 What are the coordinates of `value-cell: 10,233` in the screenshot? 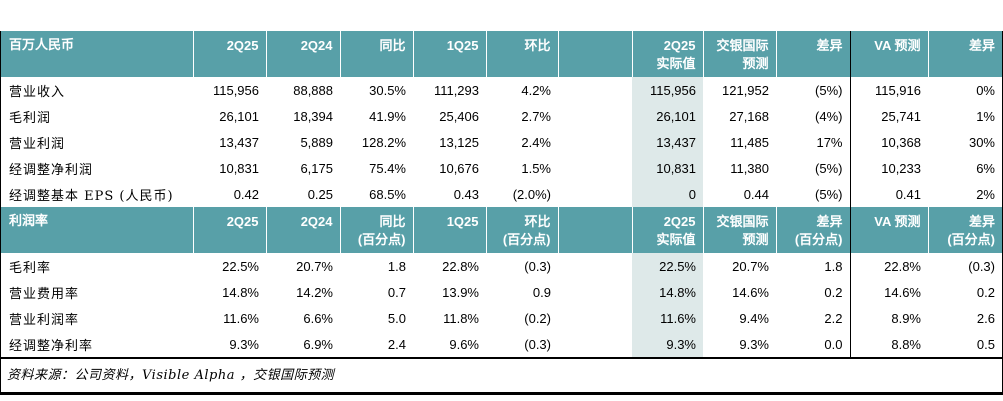 It's located at (888, 168).